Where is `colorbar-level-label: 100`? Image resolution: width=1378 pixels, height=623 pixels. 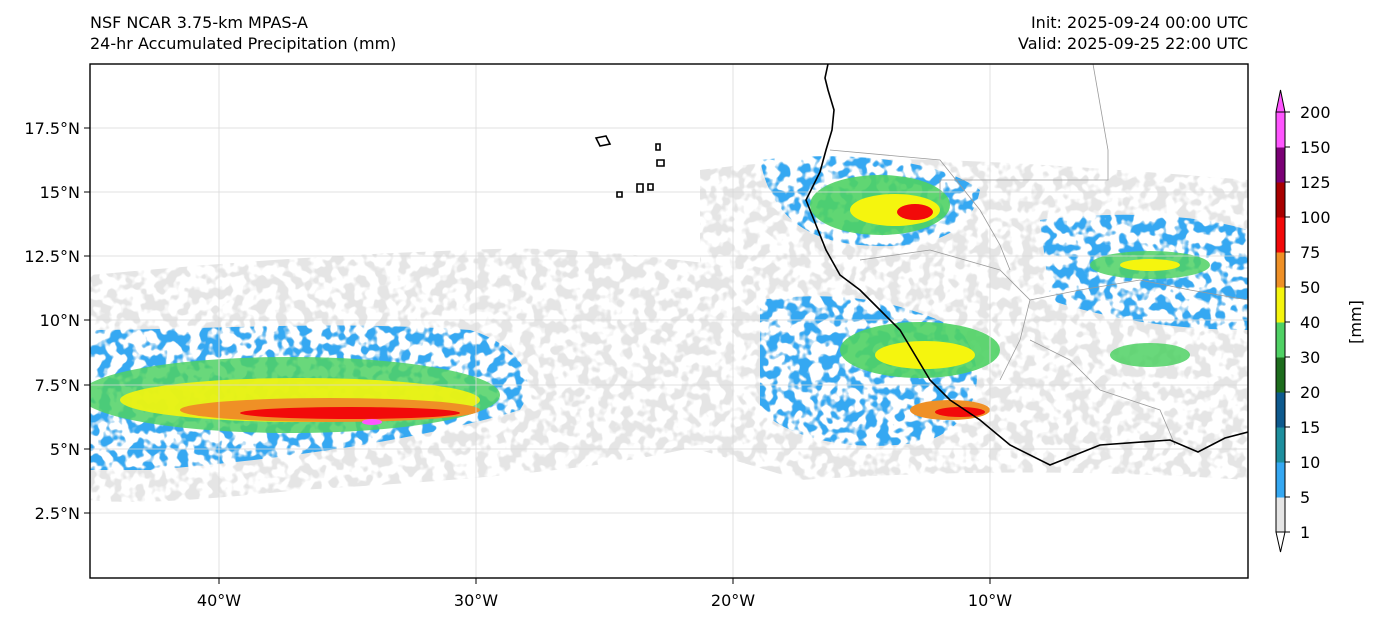
colorbar-level-label: 100 is located at coordinates (1315, 217).